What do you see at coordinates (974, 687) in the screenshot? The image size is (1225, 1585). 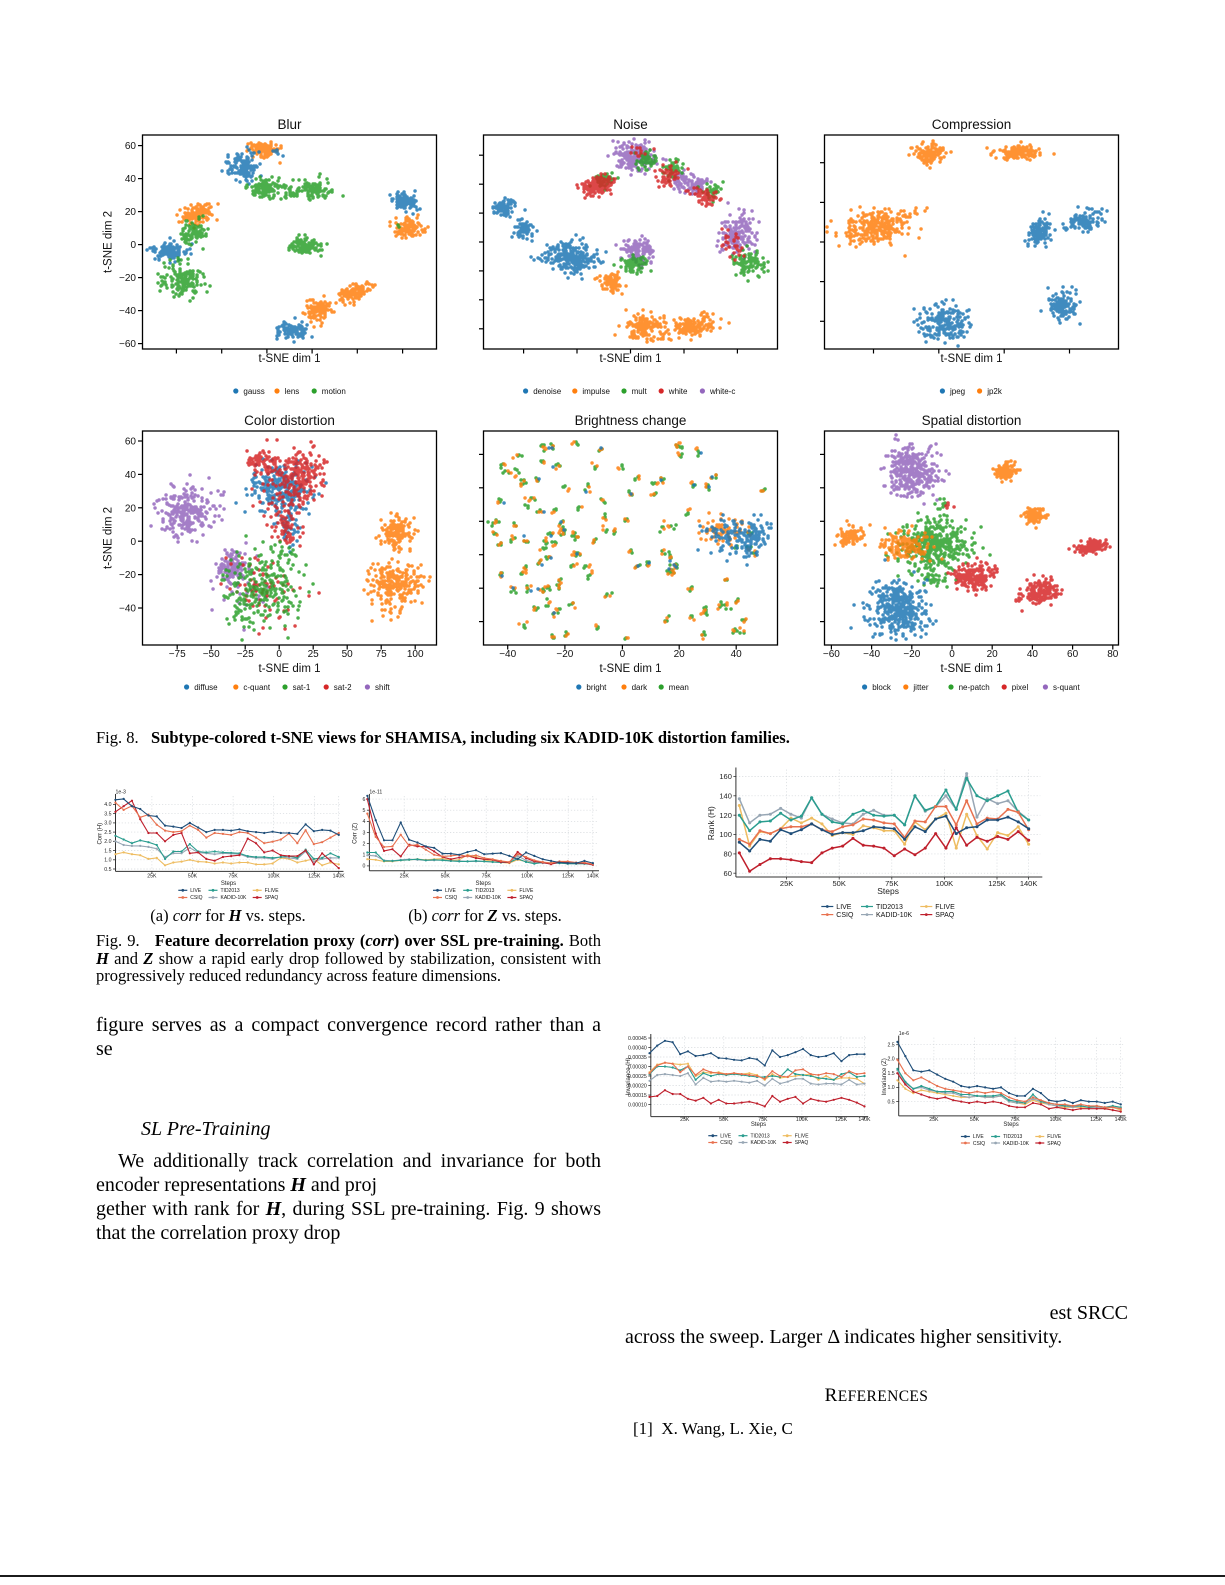 I see `svg-text: ne-patch` at bounding box center [974, 687].